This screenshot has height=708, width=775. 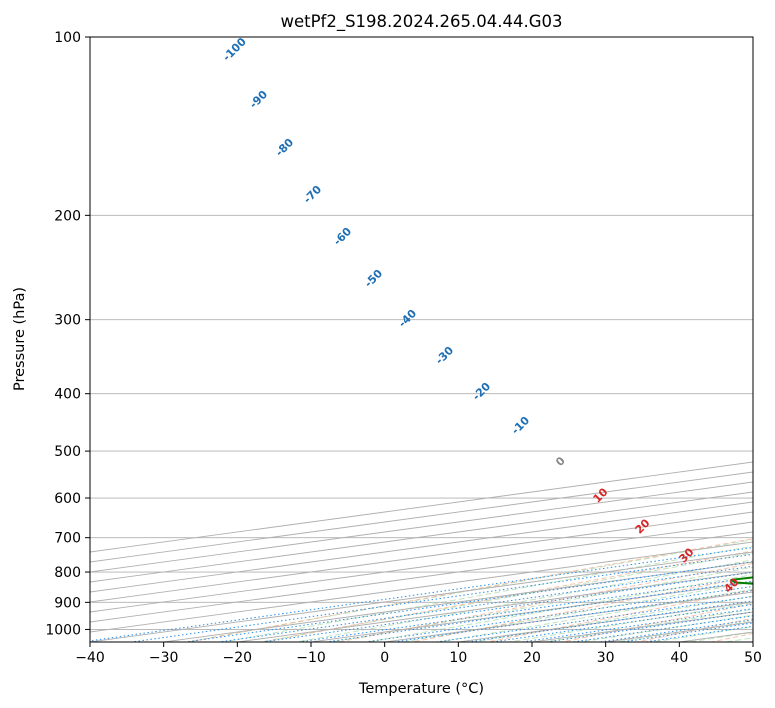 I want to click on y-axis-ticks: 100 200 300 400 500 600 700 800 900 1000, so click(x=67, y=334).